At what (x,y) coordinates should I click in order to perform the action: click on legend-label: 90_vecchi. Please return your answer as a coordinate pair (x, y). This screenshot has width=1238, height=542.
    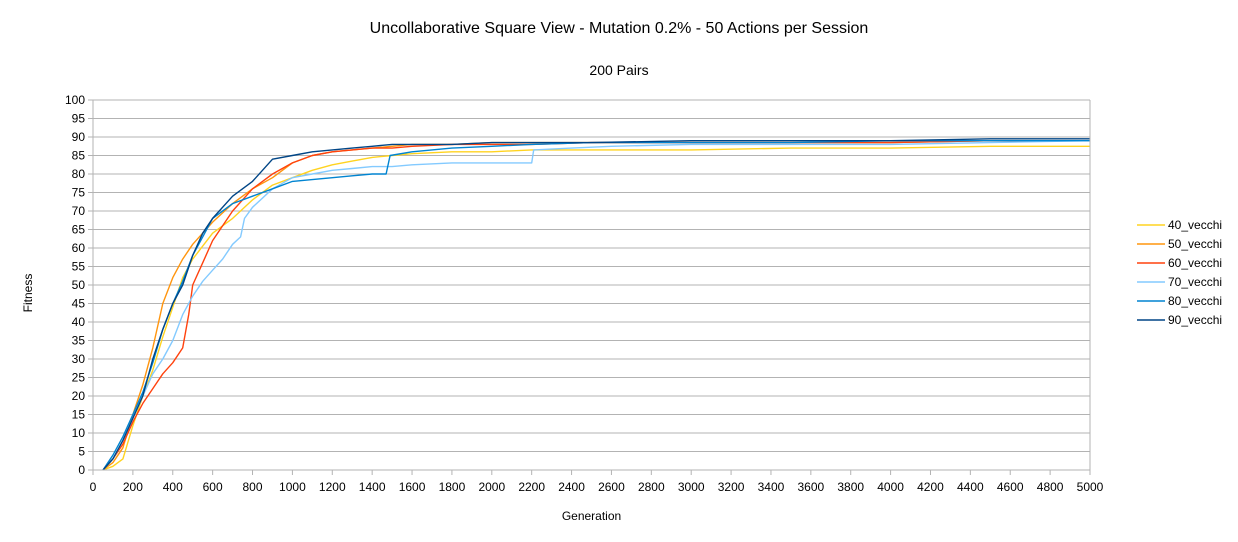
    Looking at the image, I should click on (1195, 320).